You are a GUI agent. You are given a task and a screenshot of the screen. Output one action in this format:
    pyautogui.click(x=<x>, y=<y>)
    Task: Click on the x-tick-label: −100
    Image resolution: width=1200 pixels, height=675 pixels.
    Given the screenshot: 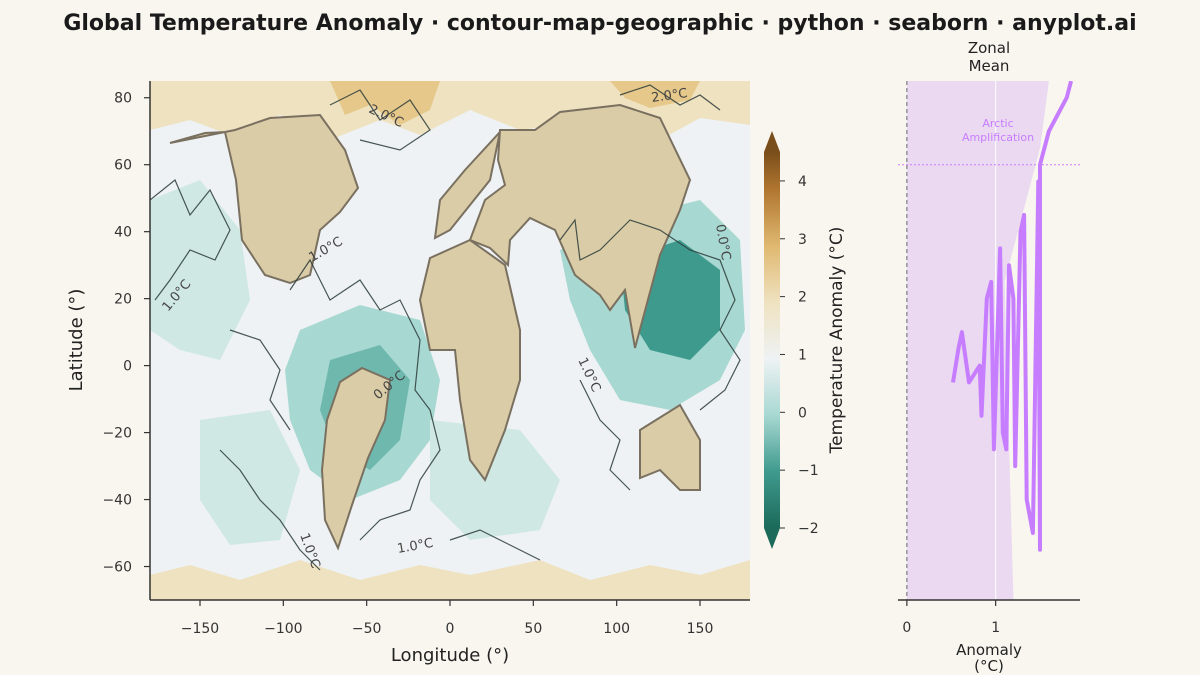 What is the action you would take?
    pyautogui.click(x=283, y=629)
    